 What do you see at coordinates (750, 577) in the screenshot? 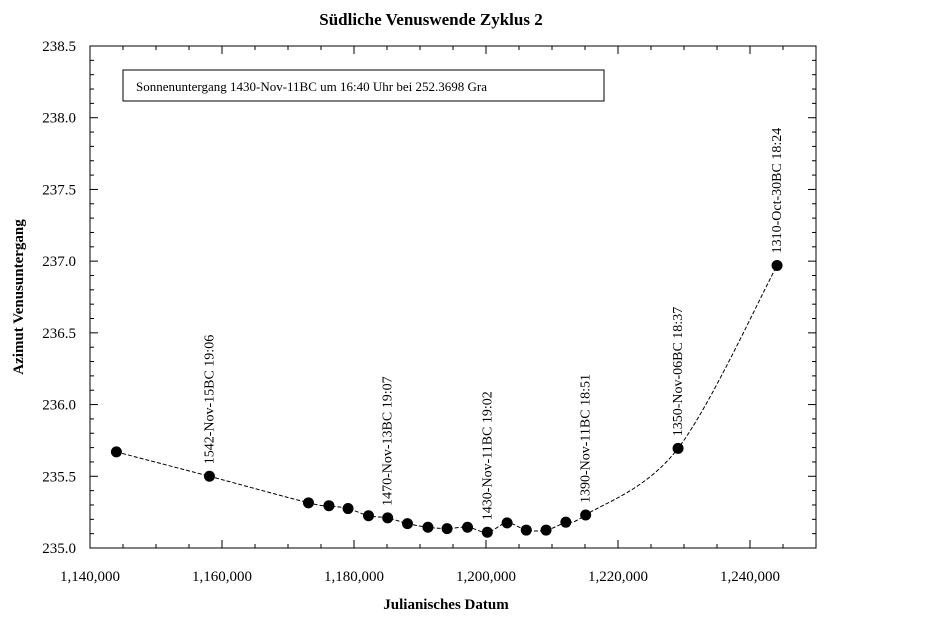
I see `x-tick-label: 1,240,000` at bounding box center [750, 577].